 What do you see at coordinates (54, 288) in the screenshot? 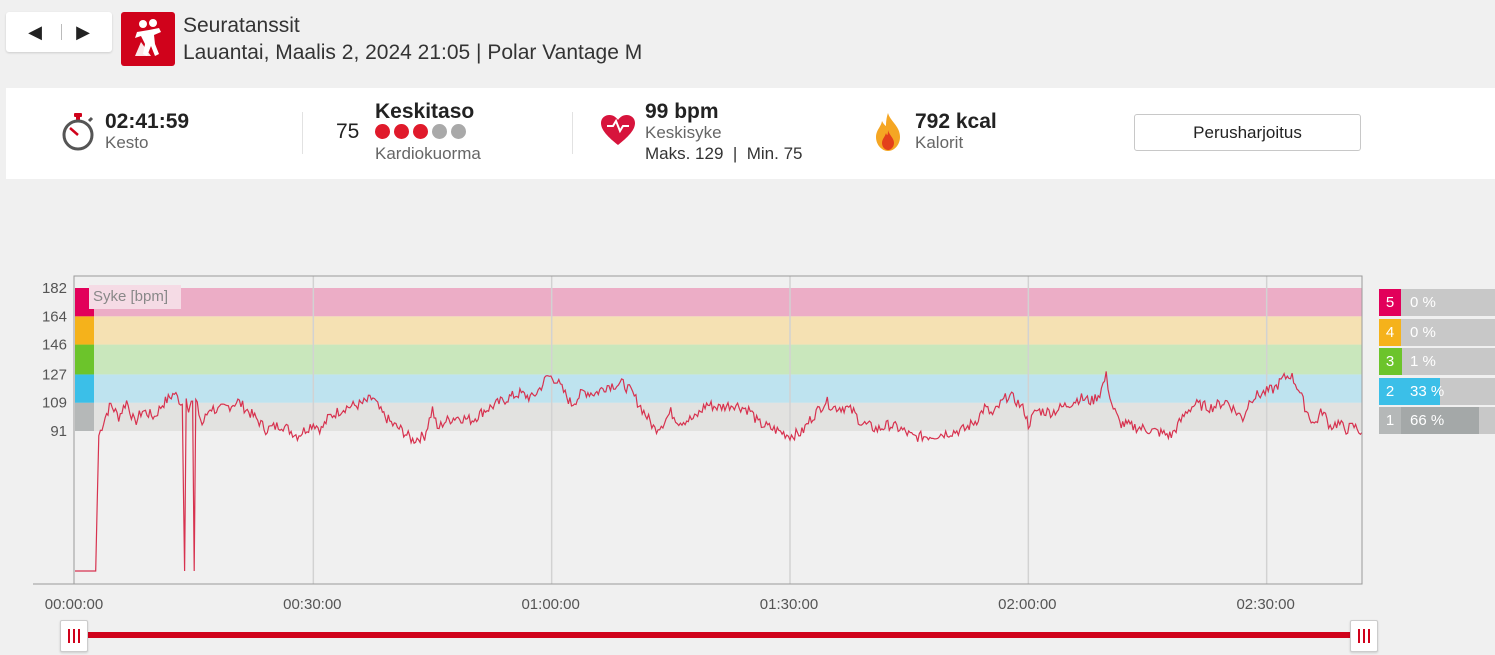
I see `y-tick-label: 182` at bounding box center [54, 288].